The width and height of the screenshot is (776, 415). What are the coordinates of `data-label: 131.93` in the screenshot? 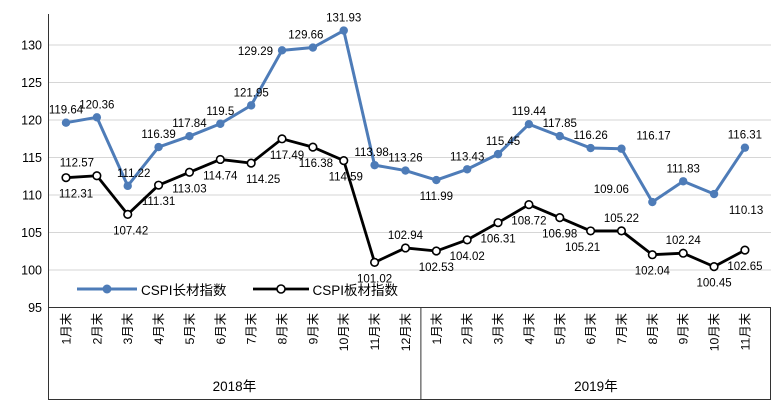 It's located at (343, 19).